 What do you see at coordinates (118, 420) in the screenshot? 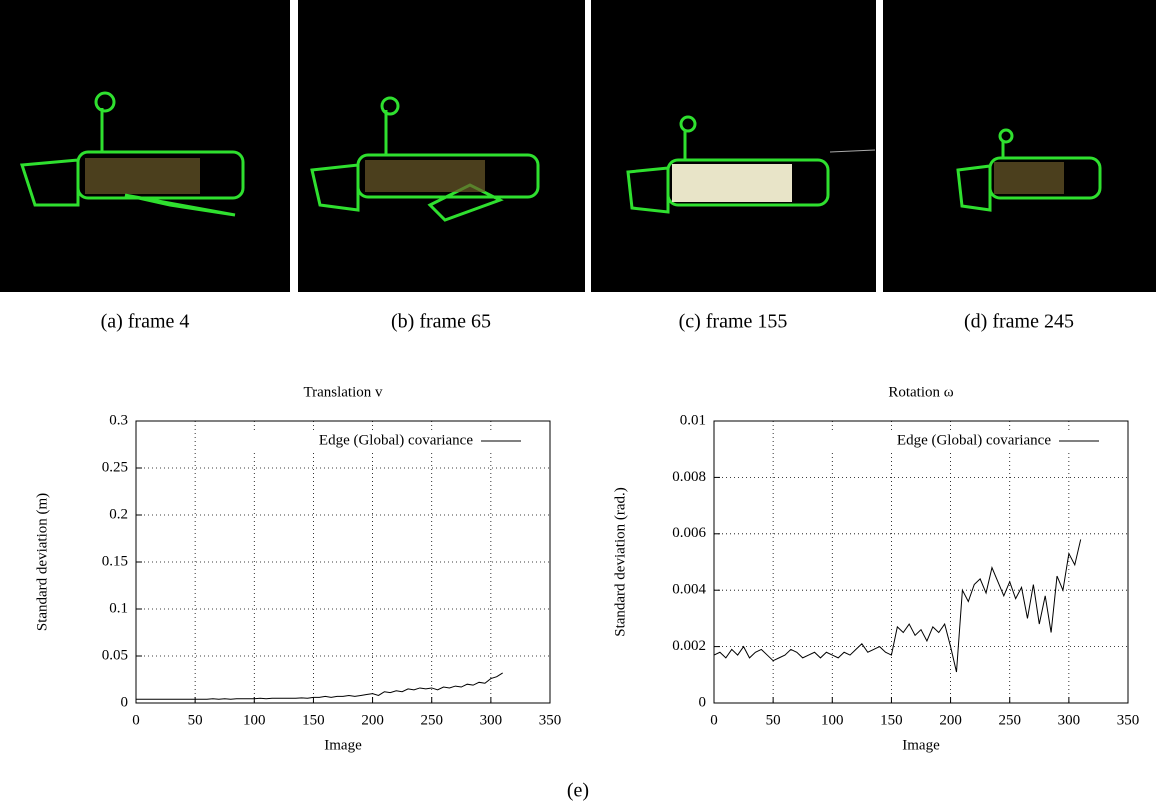
I see `y-tick-label: 0.3` at bounding box center [118, 420].